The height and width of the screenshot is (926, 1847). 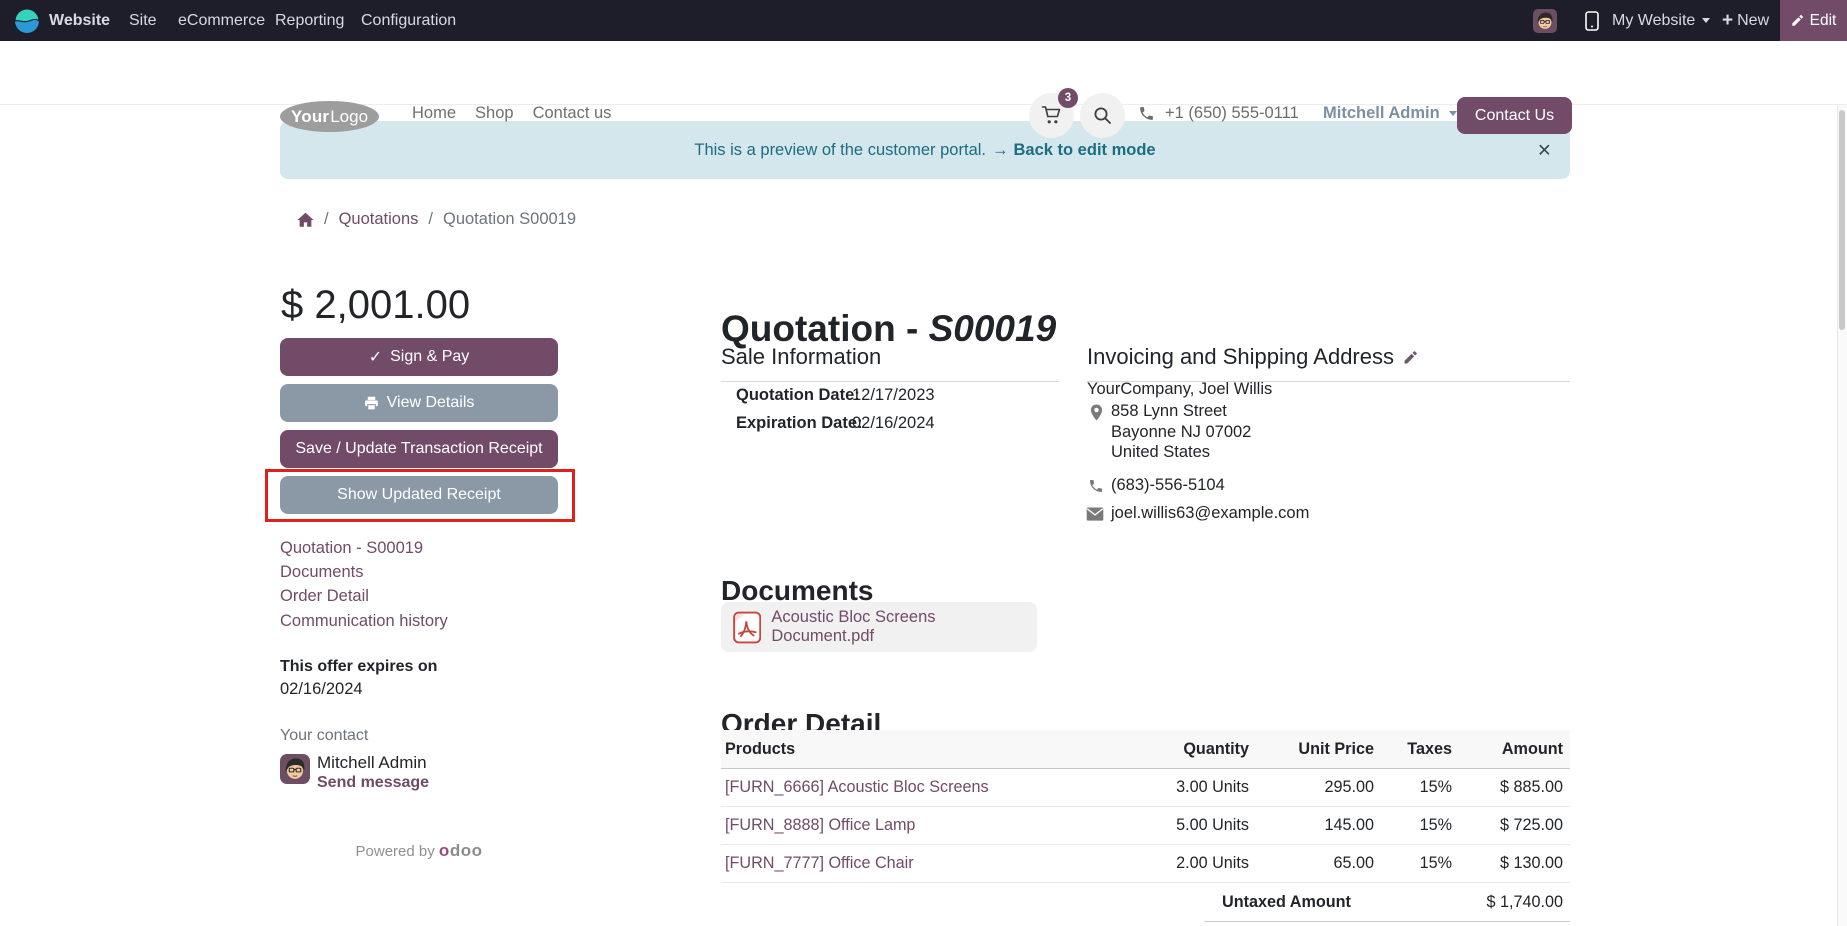 What do you see at coordinates (992, 328) in the screenshot?
I see `page-title-reference: S00019` at bounding box center [992, 328].